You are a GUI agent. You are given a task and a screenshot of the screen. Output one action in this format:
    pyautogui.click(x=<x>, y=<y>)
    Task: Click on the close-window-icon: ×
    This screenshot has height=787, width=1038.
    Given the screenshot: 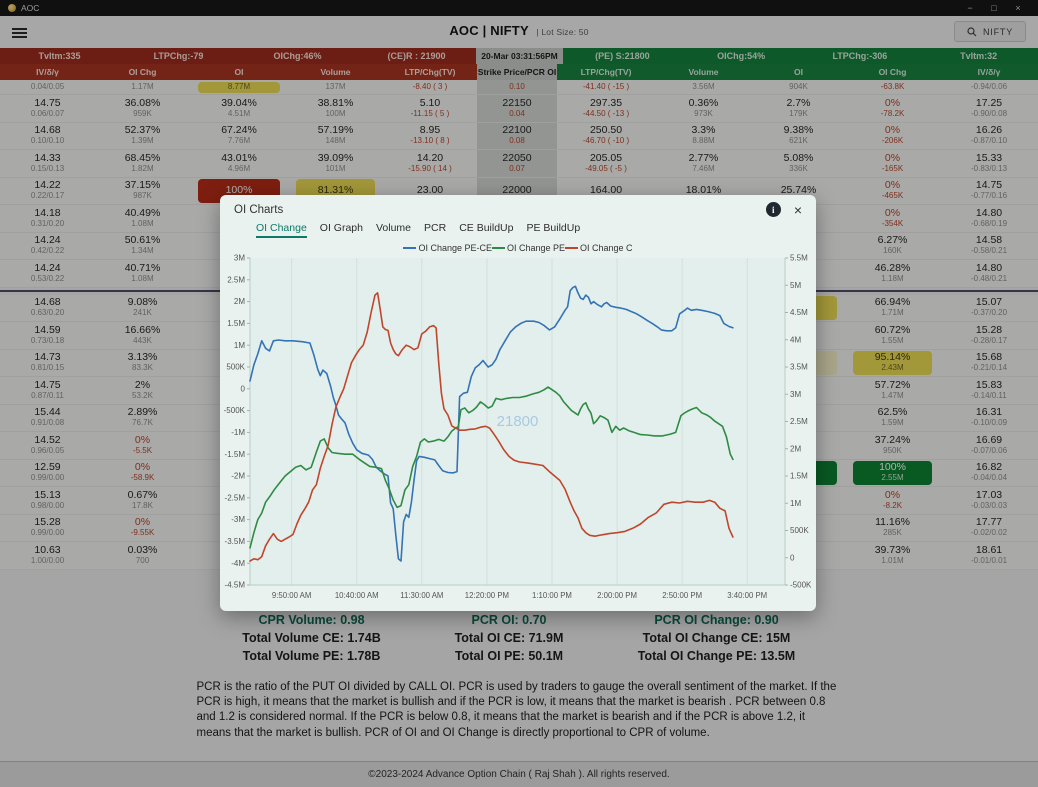 What is the action you would take?
    pyautogui.click(x=1018, y=8)
    